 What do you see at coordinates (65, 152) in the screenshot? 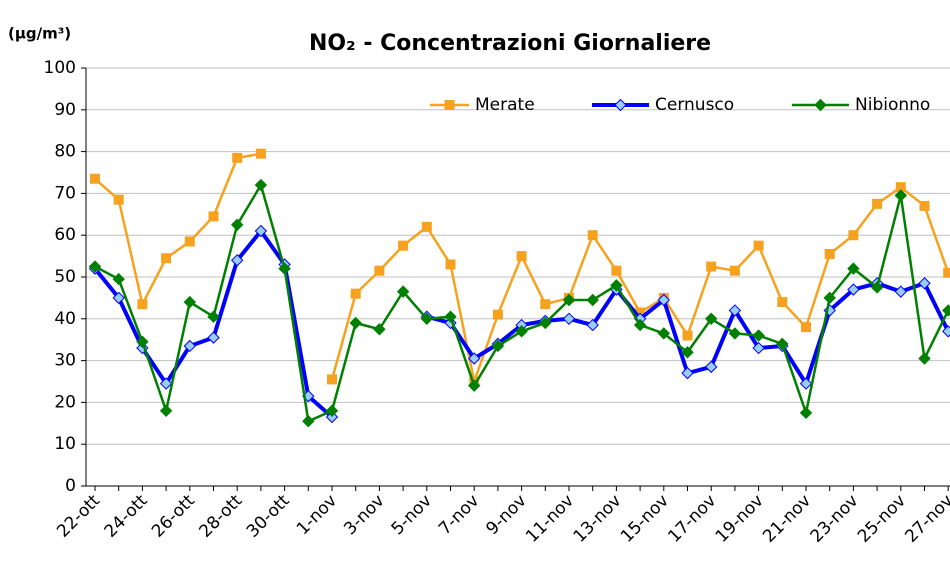
I see `y-tick-label: 80` at bounding box center [65, 152].